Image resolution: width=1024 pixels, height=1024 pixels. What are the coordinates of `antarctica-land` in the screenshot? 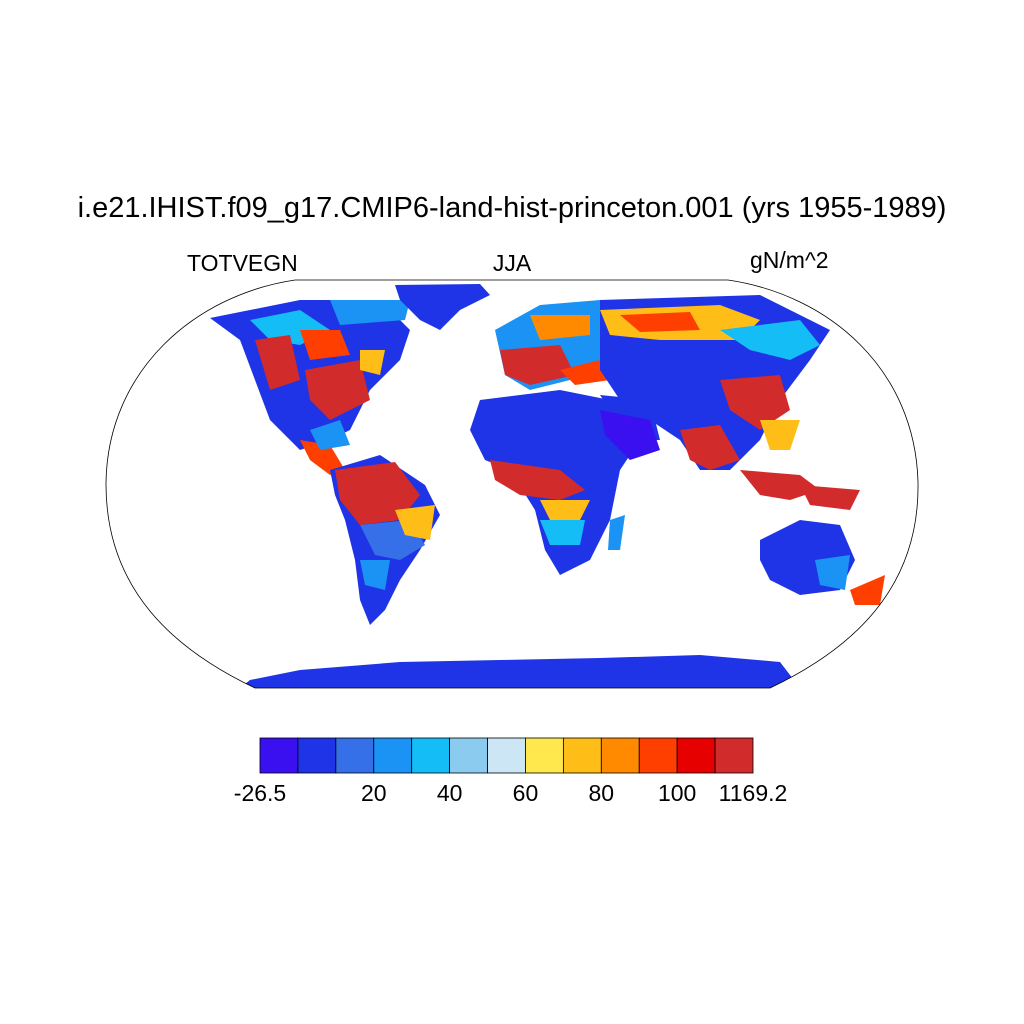 It's located at (520, 671).